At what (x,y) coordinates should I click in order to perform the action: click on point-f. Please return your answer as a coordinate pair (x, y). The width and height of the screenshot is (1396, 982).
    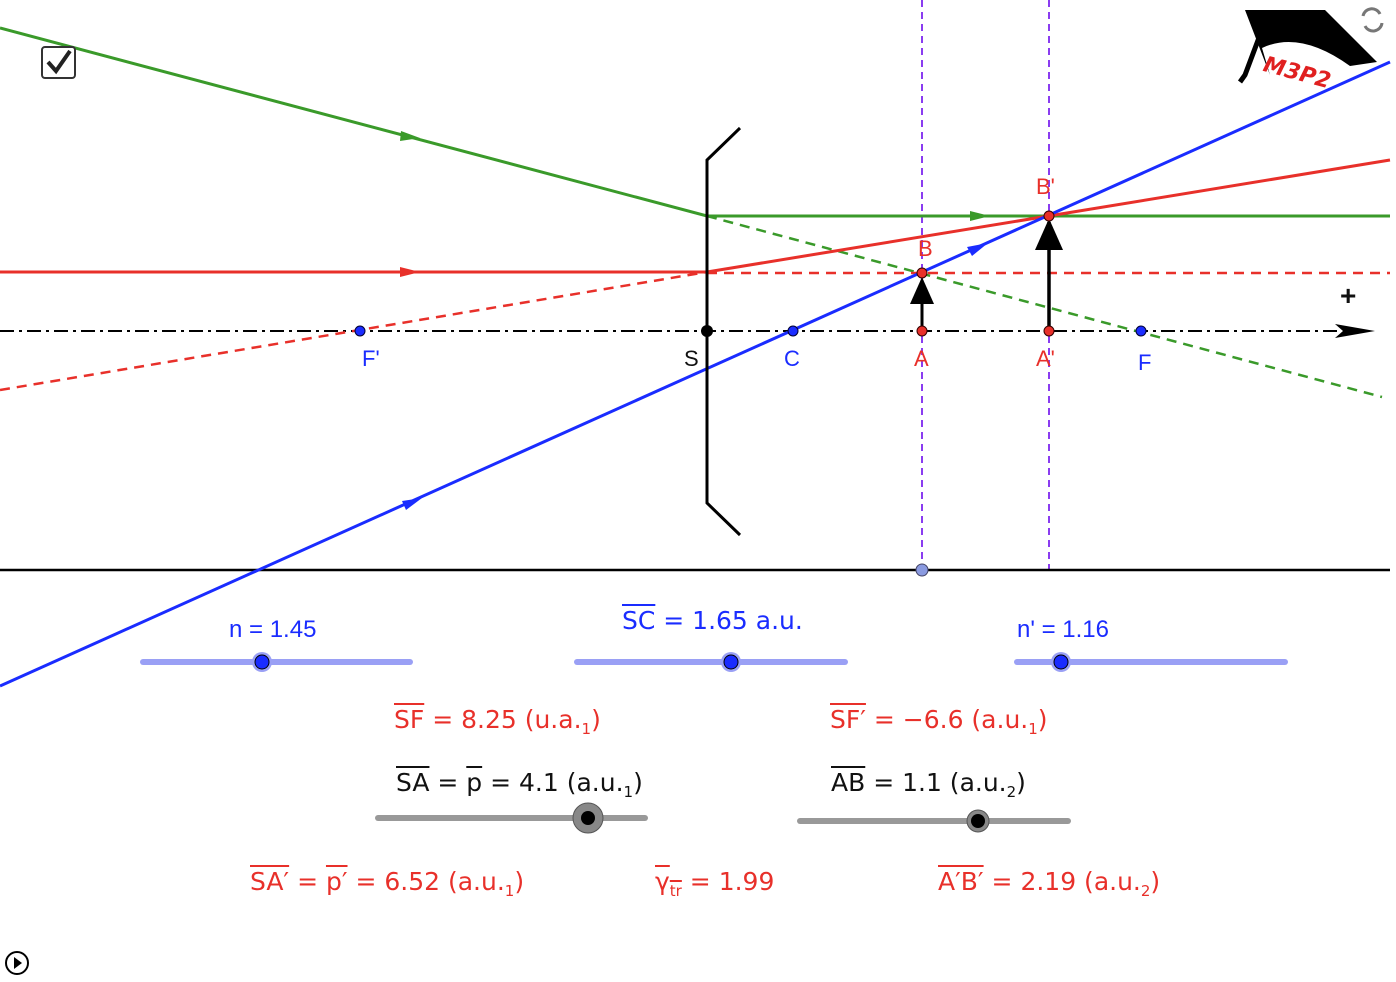
    Looking at the image, I should click on (1141, 331).